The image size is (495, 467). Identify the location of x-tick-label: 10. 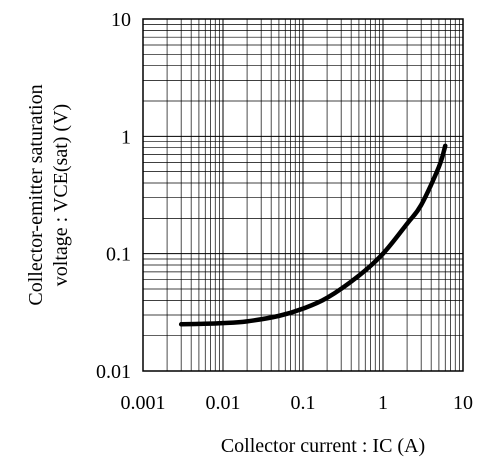
(463, 403).